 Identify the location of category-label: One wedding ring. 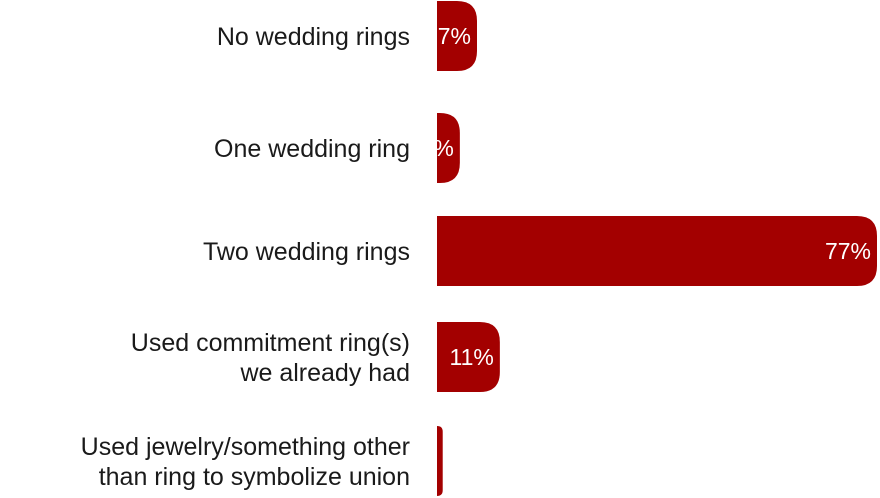
(312, 149).